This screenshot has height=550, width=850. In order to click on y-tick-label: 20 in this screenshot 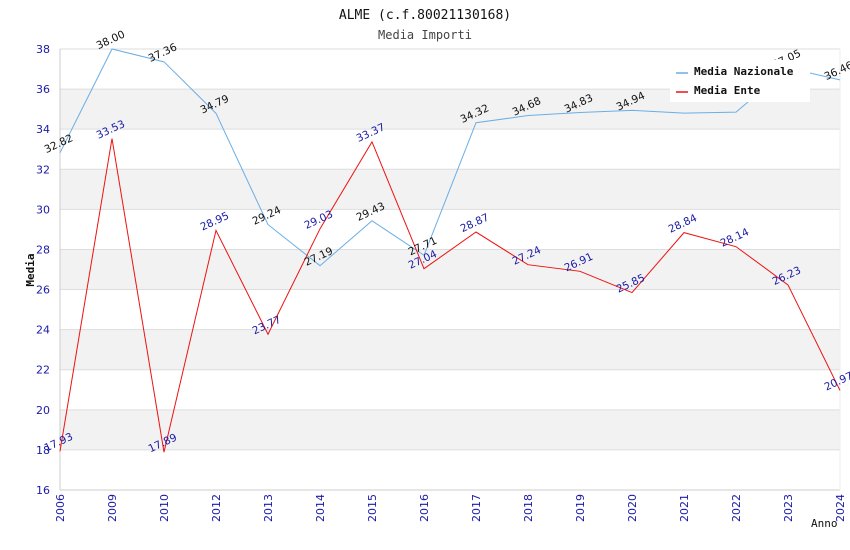, I will do `click(43, 410)`.